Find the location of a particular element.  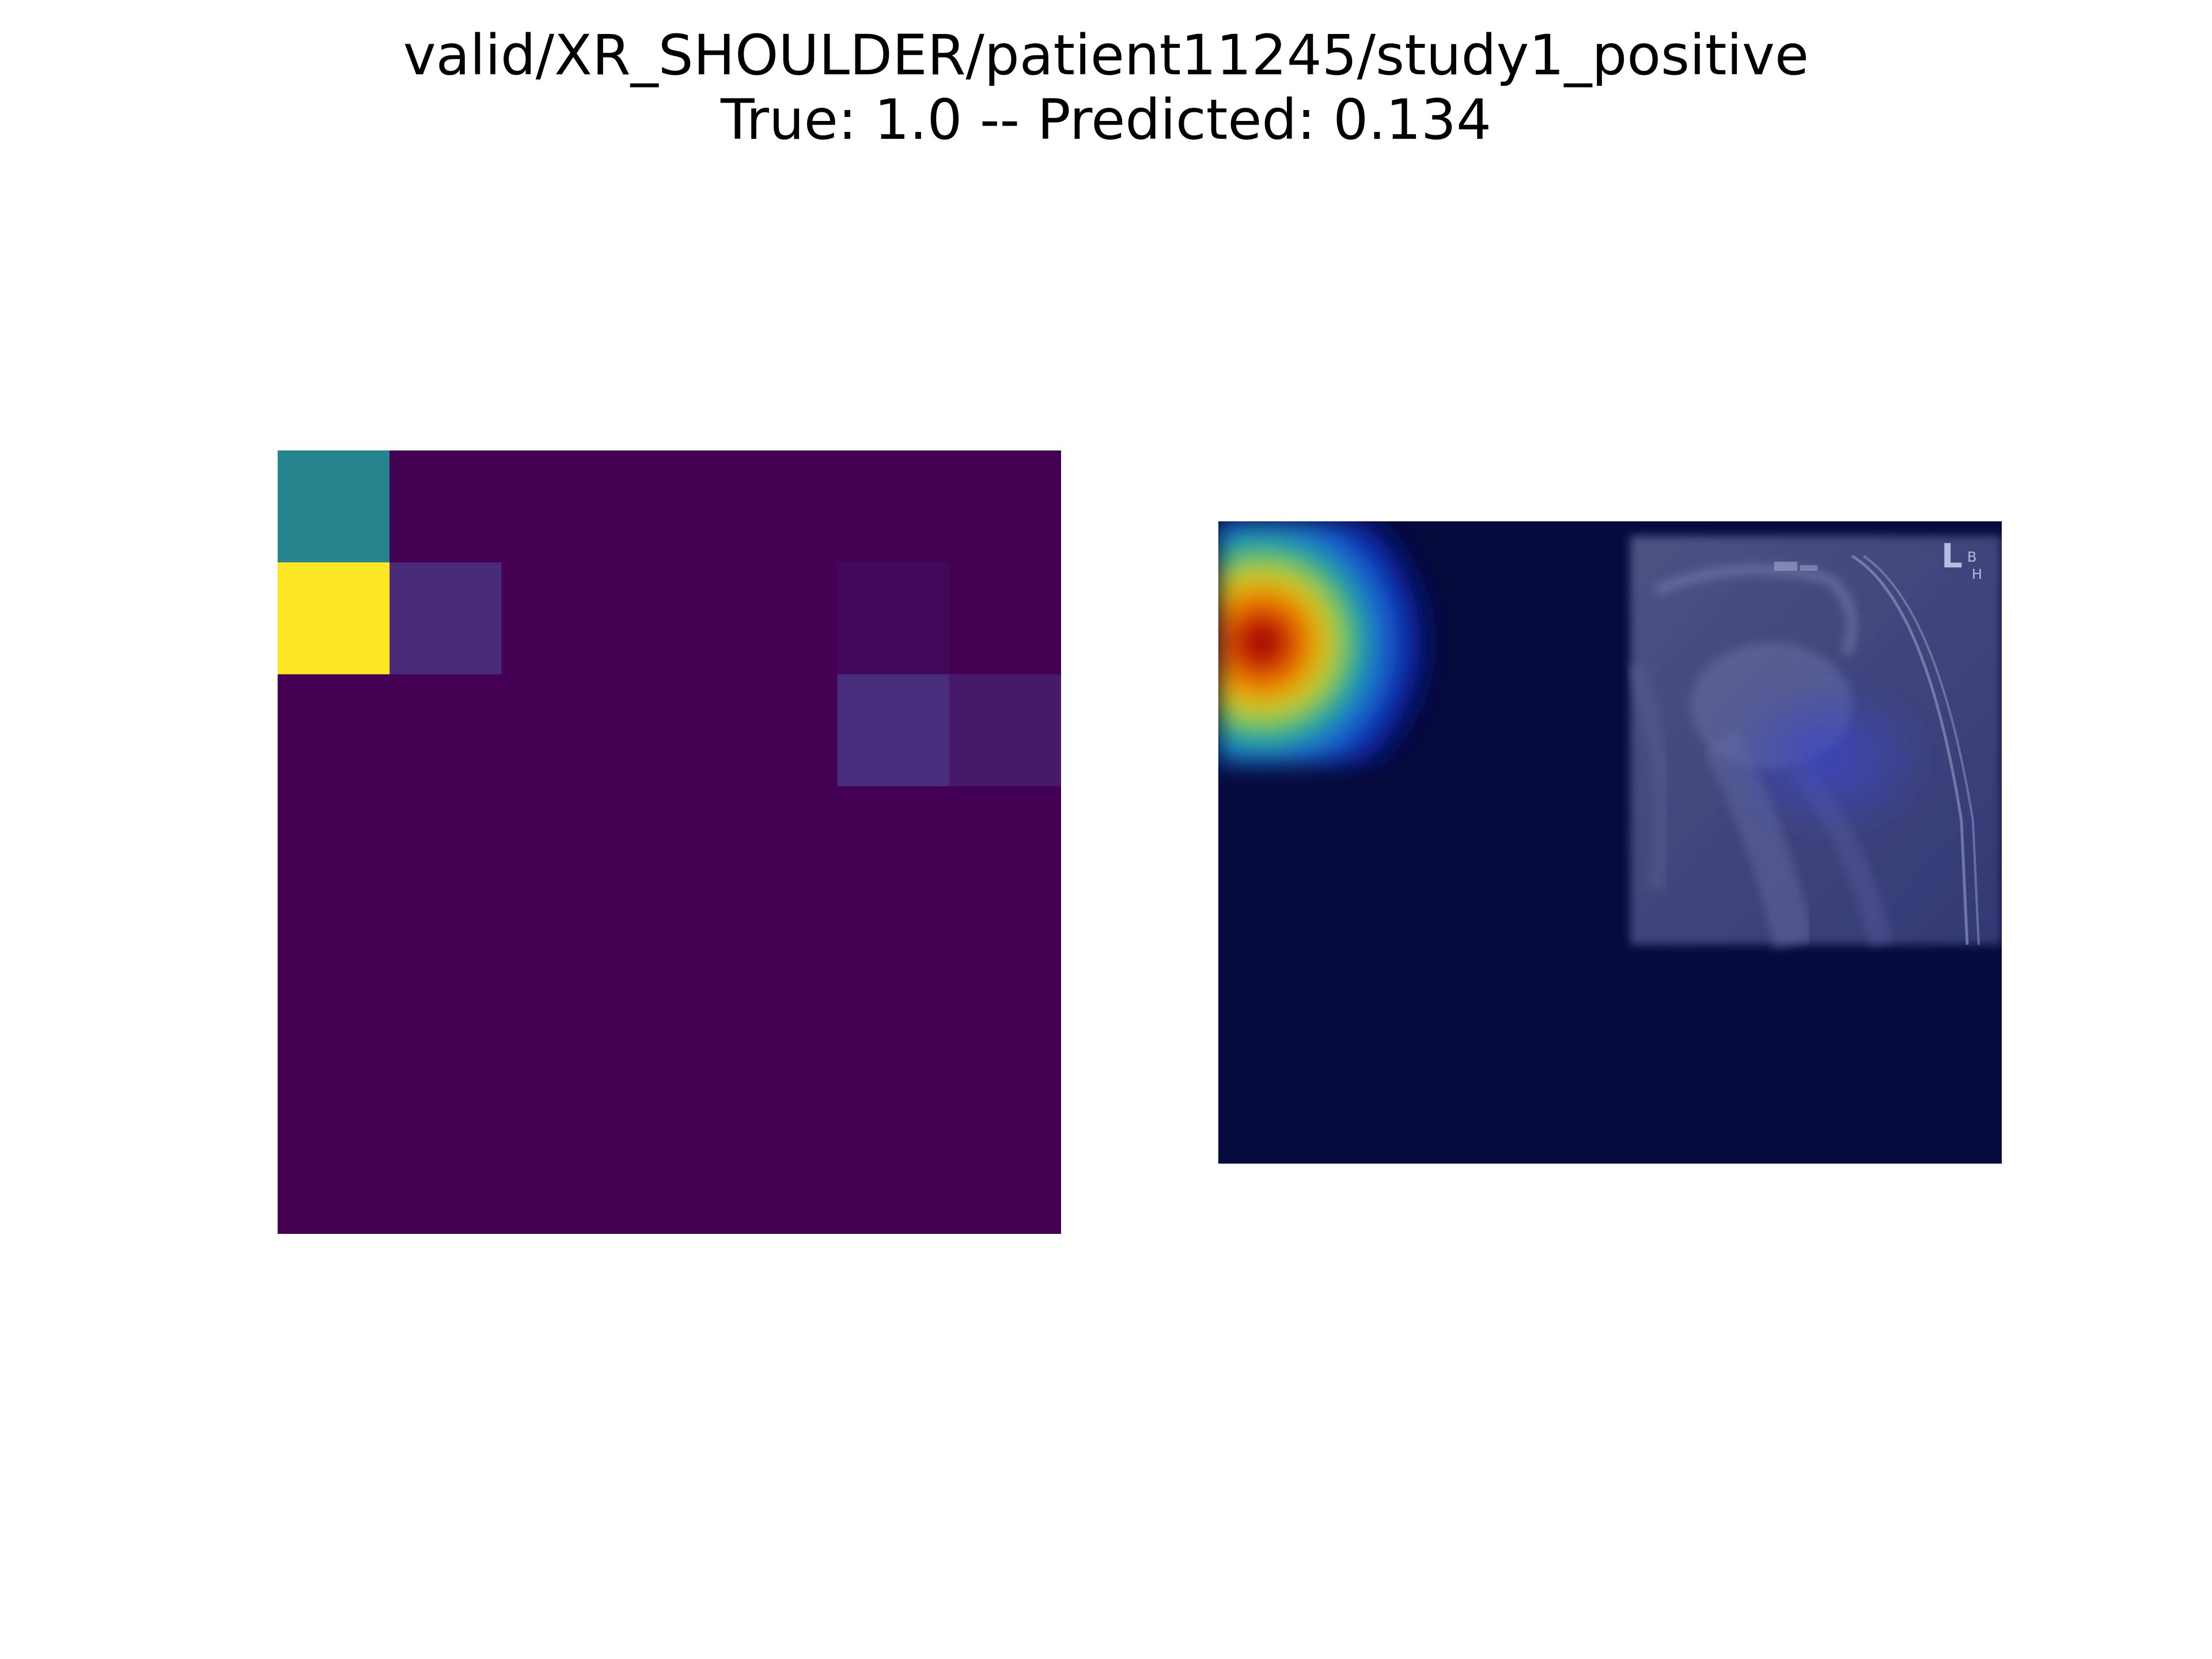

heatmap-cell-r1-c6 is located at coordinates (1005, 618).